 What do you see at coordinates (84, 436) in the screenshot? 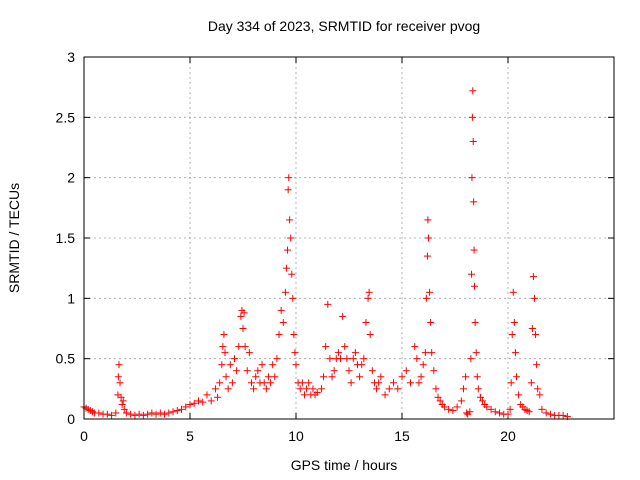
I see `x-tick-label: 0` at bounding box center [84, 436].